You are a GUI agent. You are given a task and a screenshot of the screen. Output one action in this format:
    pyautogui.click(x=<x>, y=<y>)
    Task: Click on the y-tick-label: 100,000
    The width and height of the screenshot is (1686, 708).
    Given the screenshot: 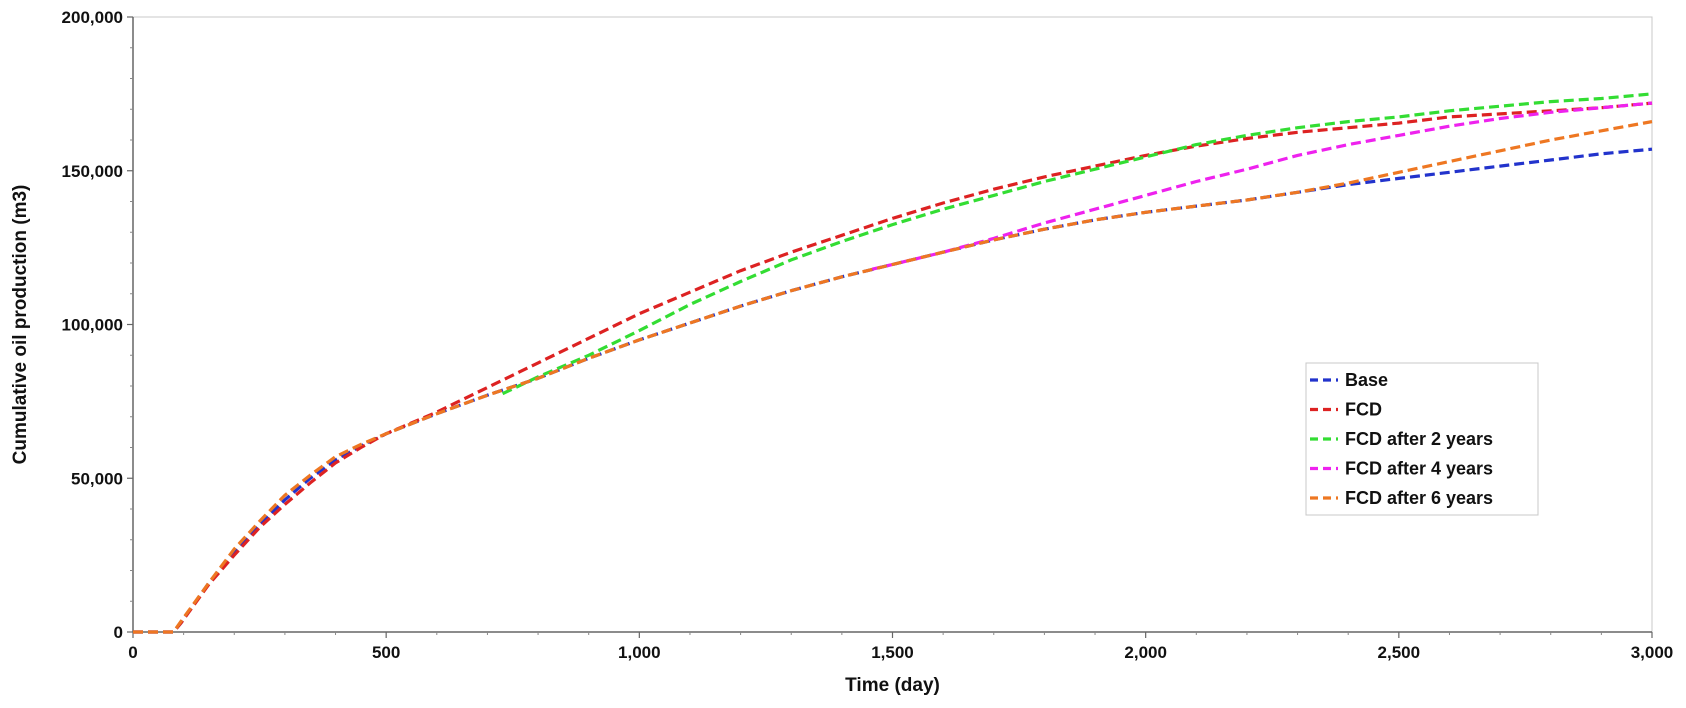 What is the action you would take?
    pyautogui.click(x=92, y=325)
    